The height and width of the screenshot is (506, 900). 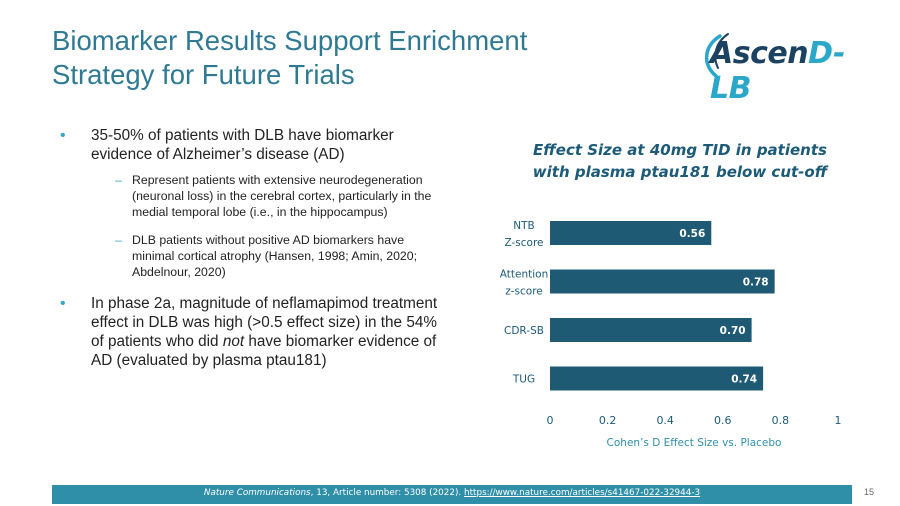 What do you see at coordinates (523, 380) in the screenshot?
I see `category-label-3: TUG` at bounding box center [523, 380].